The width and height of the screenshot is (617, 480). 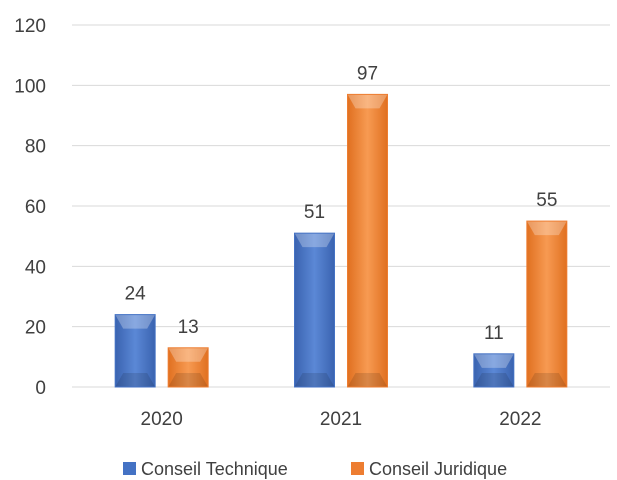 I want to click on legend-item: Conseil Juridique, so click(x=429, y=469).